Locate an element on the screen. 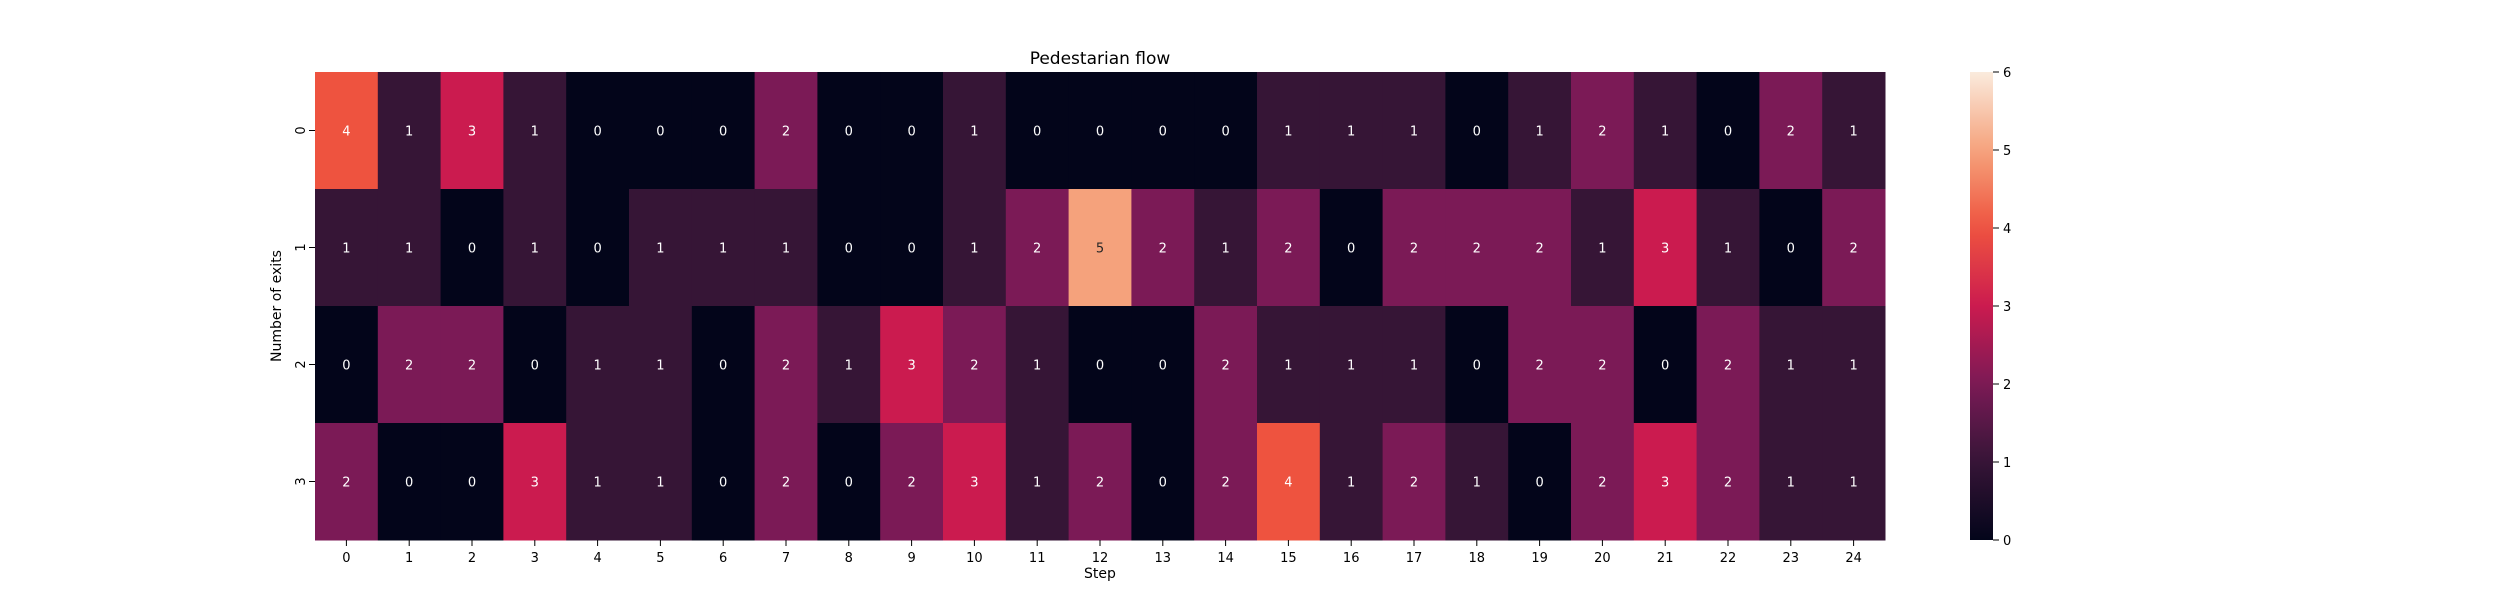 The height and width of the screenshot is (604, 2500). colorbar-tick-label: 6 is located at coordinates (2007, 73).